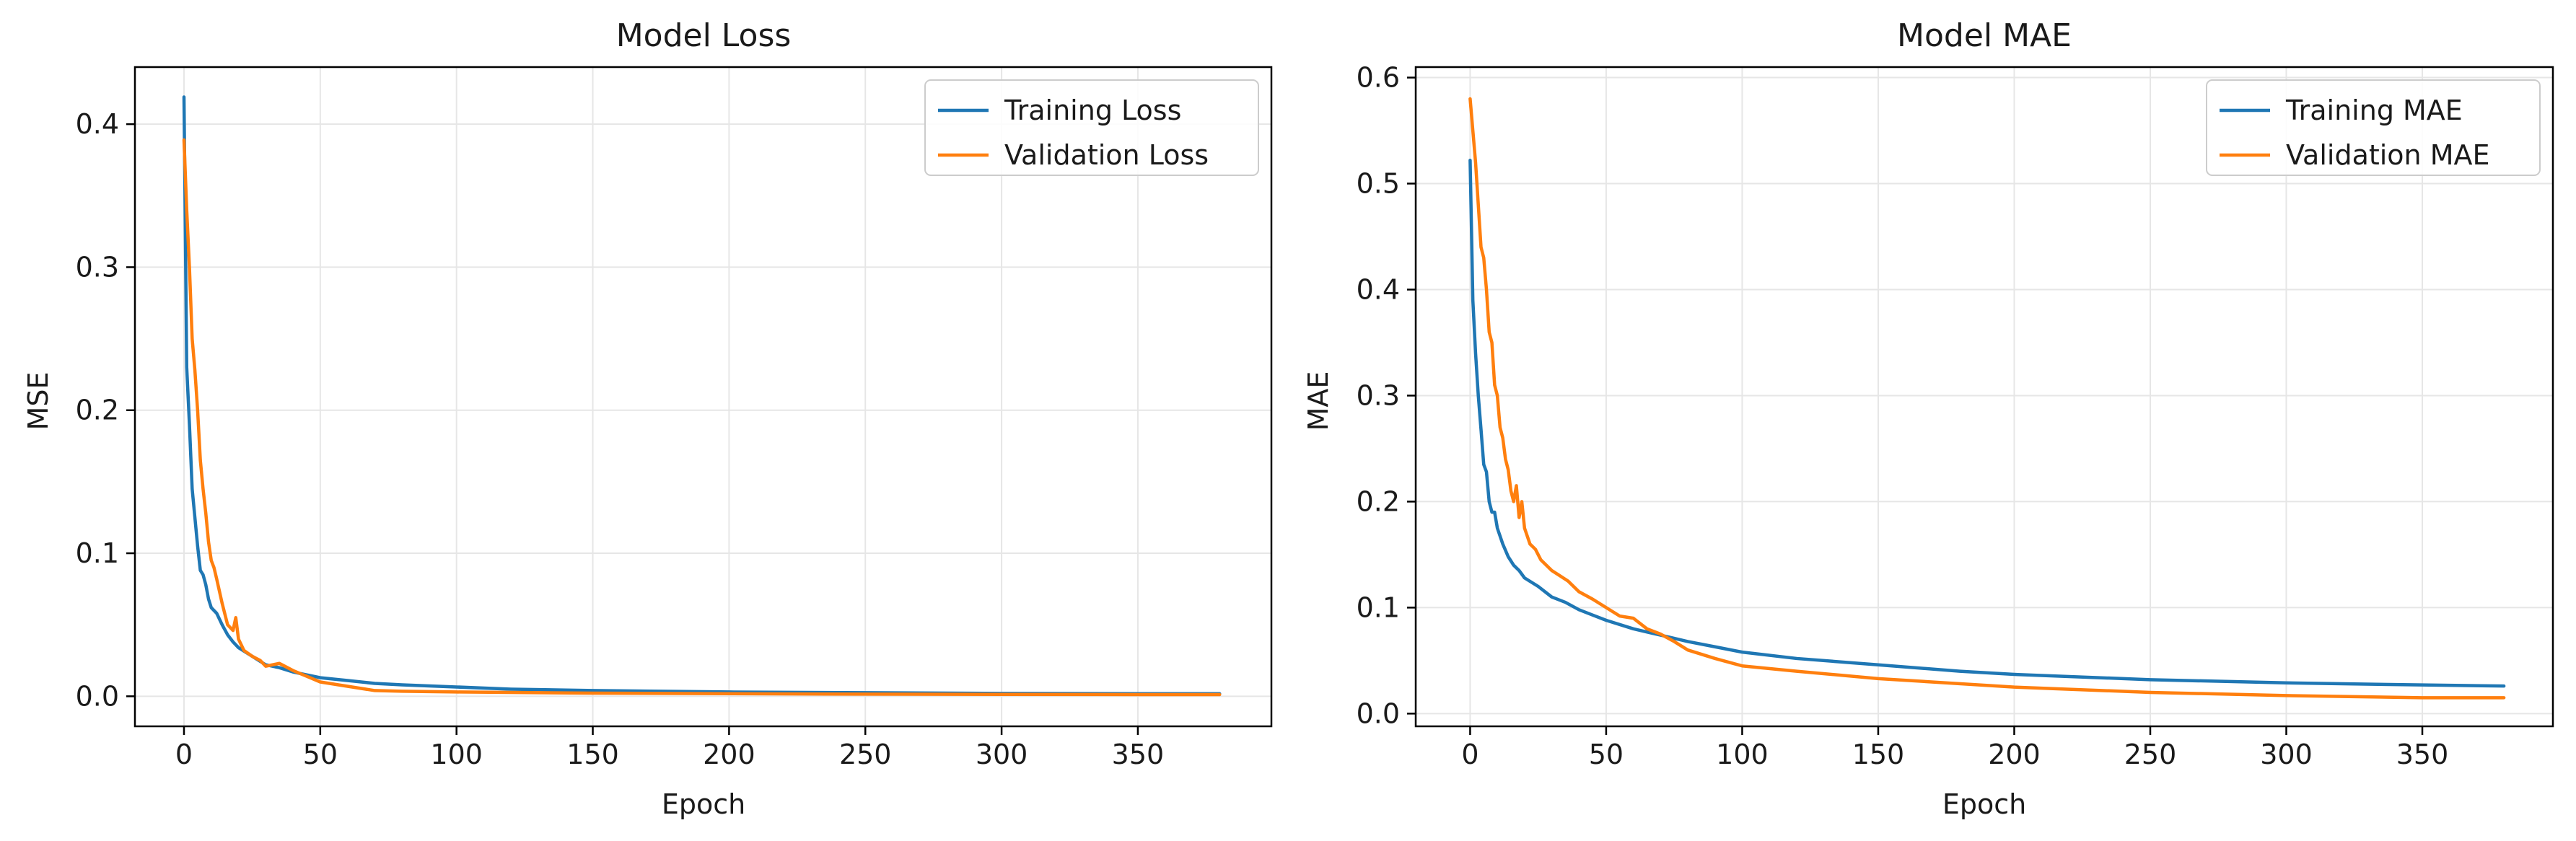 The height and width of the screenshot is (841, 2576). I want to click on mae-x-tick-label: 300, so click(2286, 754).